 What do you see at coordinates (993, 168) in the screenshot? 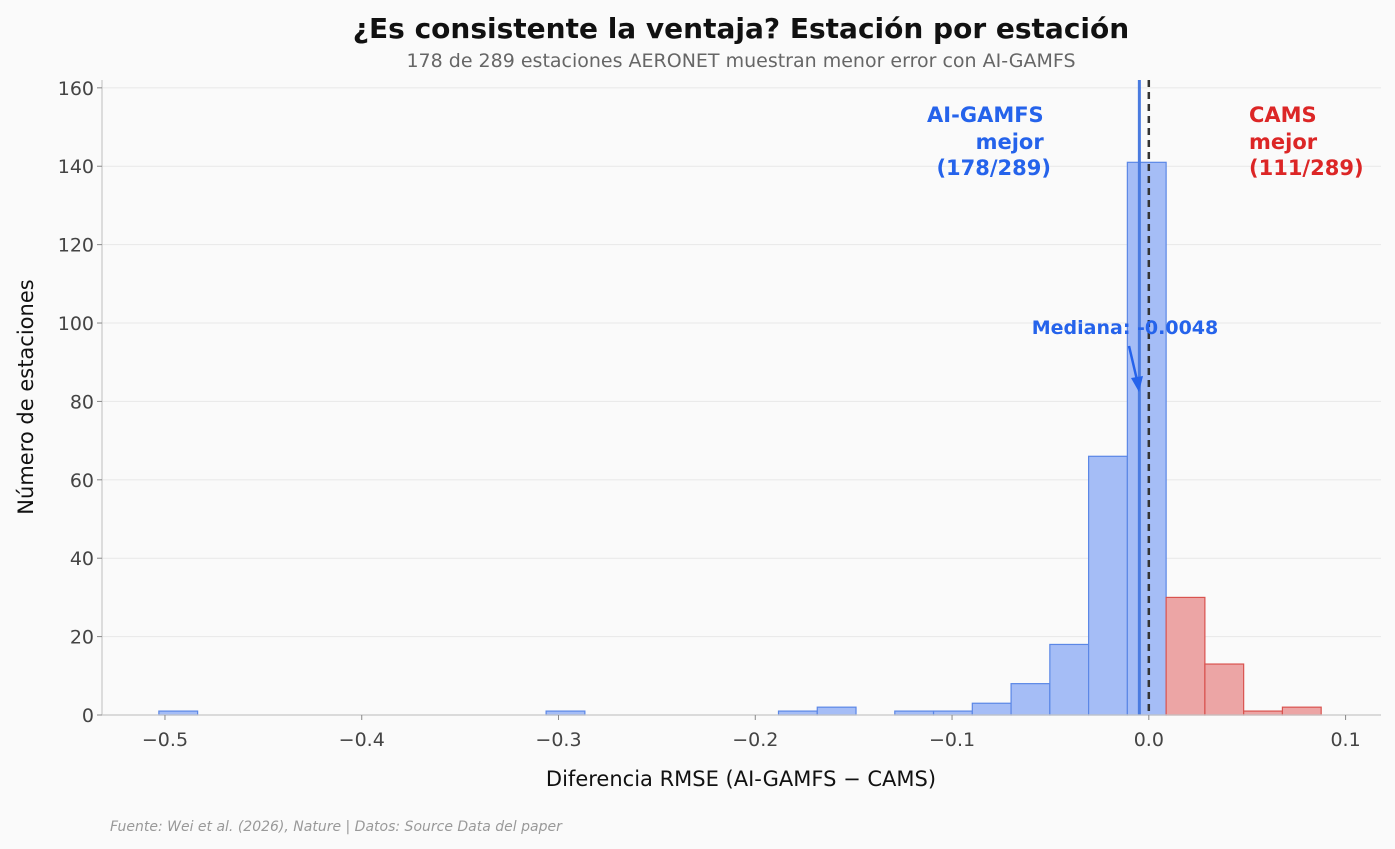
I see `ai-annotation-line-3: (178/289)` at bounding box center [993, 168].